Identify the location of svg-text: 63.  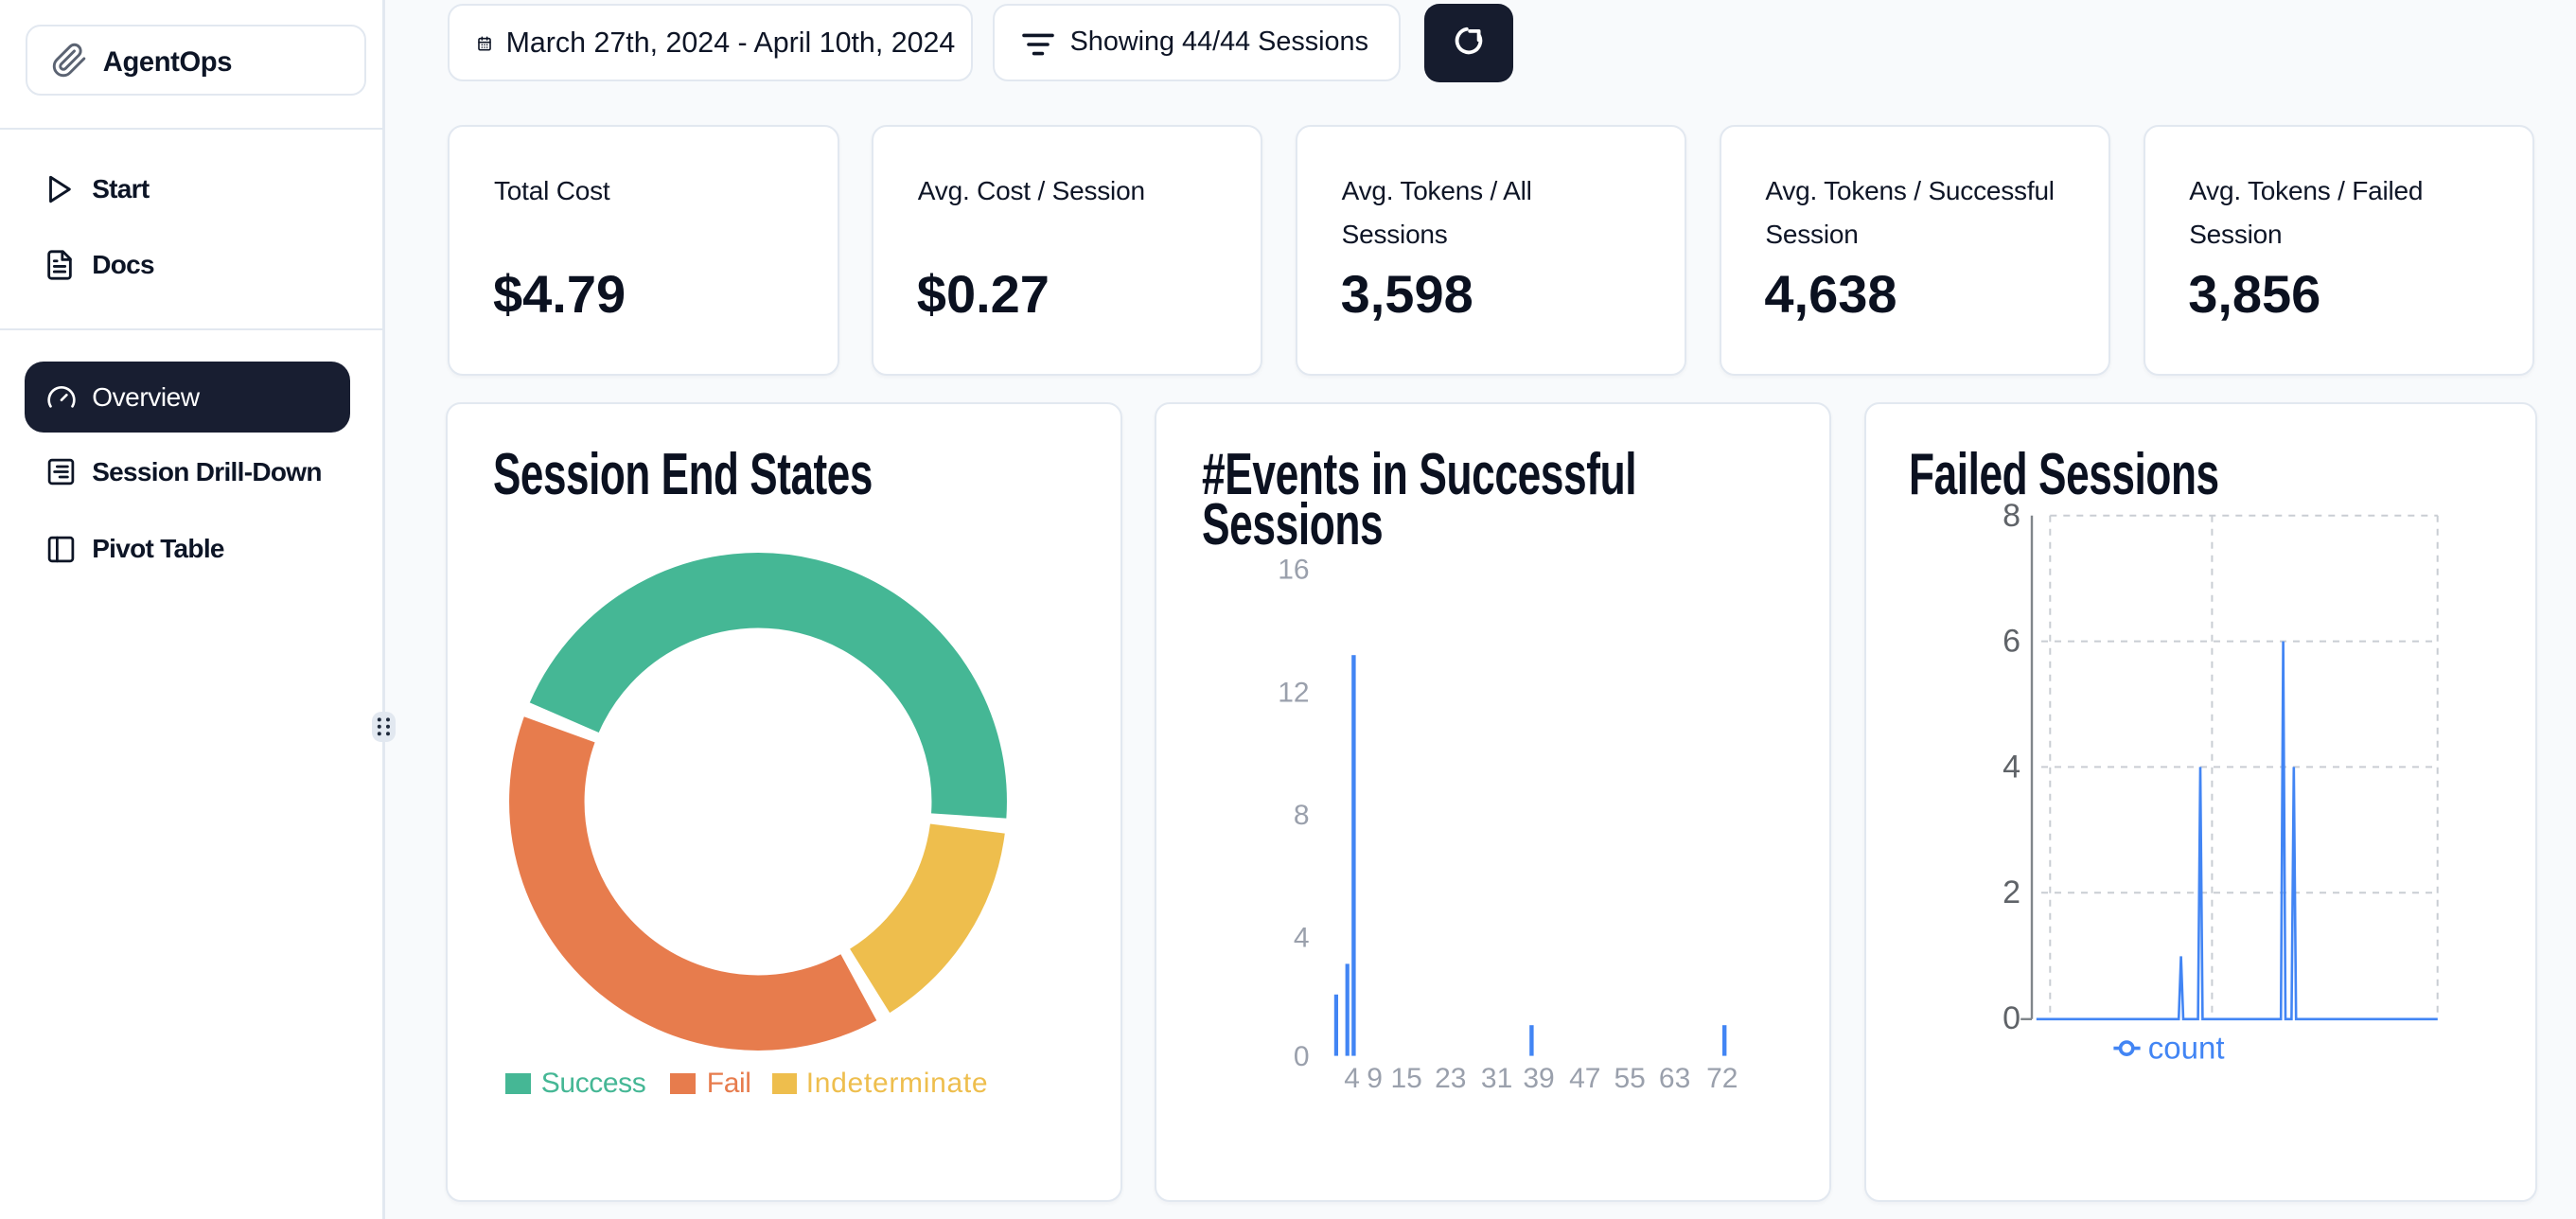
(1674, 1079).